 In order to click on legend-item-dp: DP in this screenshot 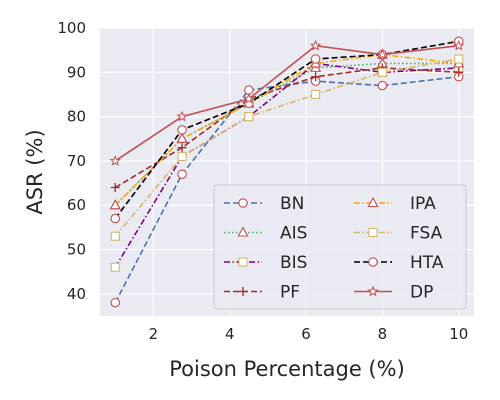, I will do `click(393, 293)`.